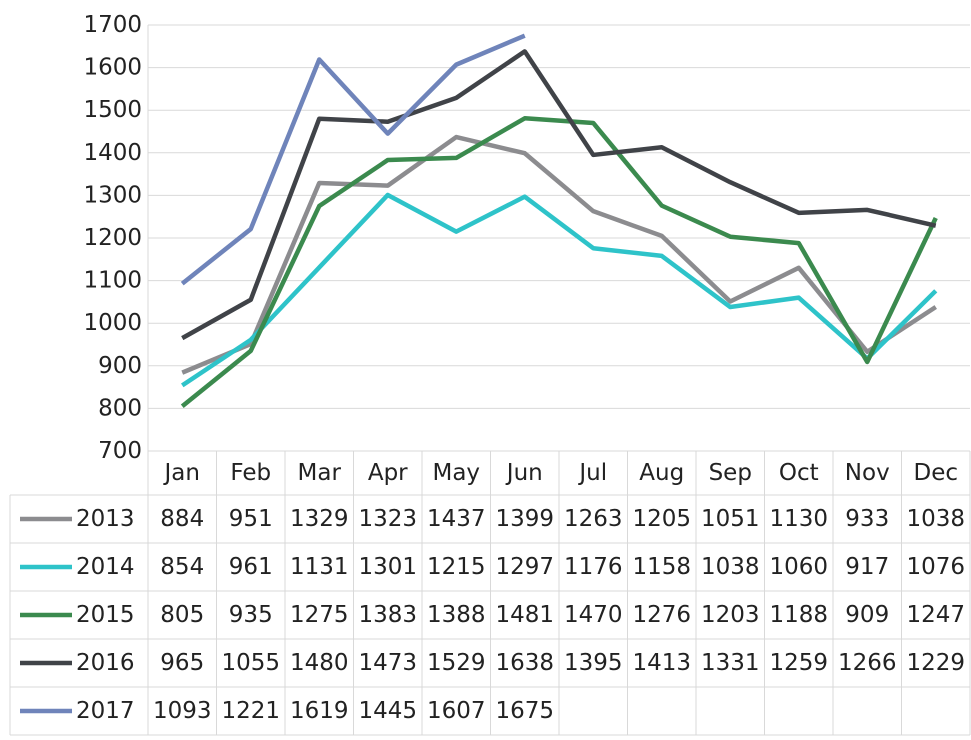 The width and height of the screenshot is (971, 740). Describe the element at coordinates (456, 615) in the screenshot. I see `table-value: 1388` at that location.